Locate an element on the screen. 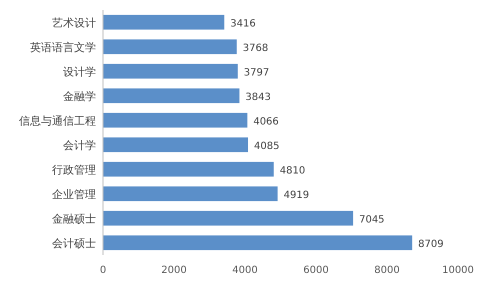 This screenshot has width=480, height=288. y-tick-label: 艺术设计 is located at coordinates (74, 23).